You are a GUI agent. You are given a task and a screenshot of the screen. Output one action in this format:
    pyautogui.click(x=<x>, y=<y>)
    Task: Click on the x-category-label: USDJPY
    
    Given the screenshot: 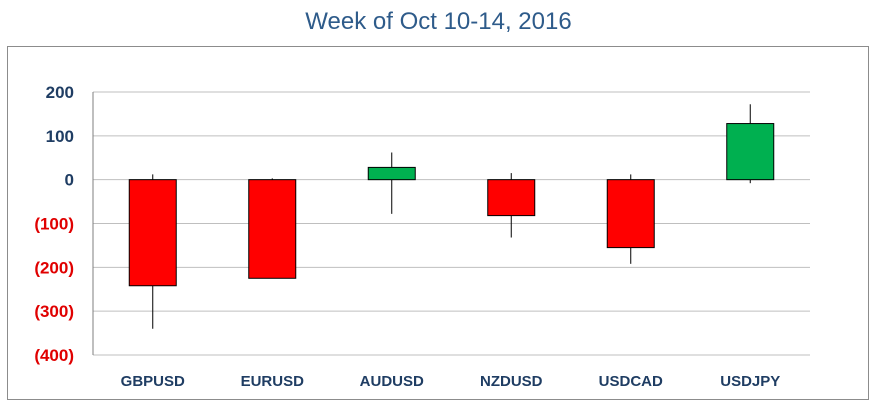 What is the action you would take?
    pyautogui.click(x=750, y=381)
    